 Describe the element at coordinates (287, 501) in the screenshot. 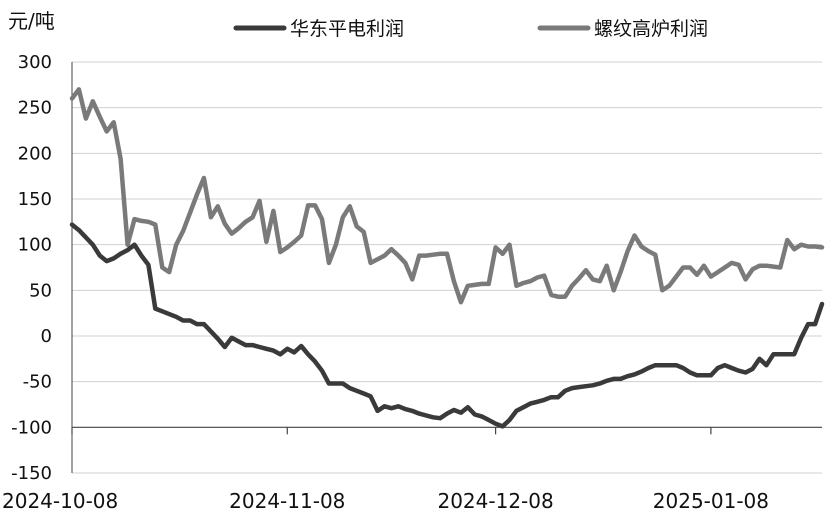

I see `x-tick-label: 2024-11-08` at that location.